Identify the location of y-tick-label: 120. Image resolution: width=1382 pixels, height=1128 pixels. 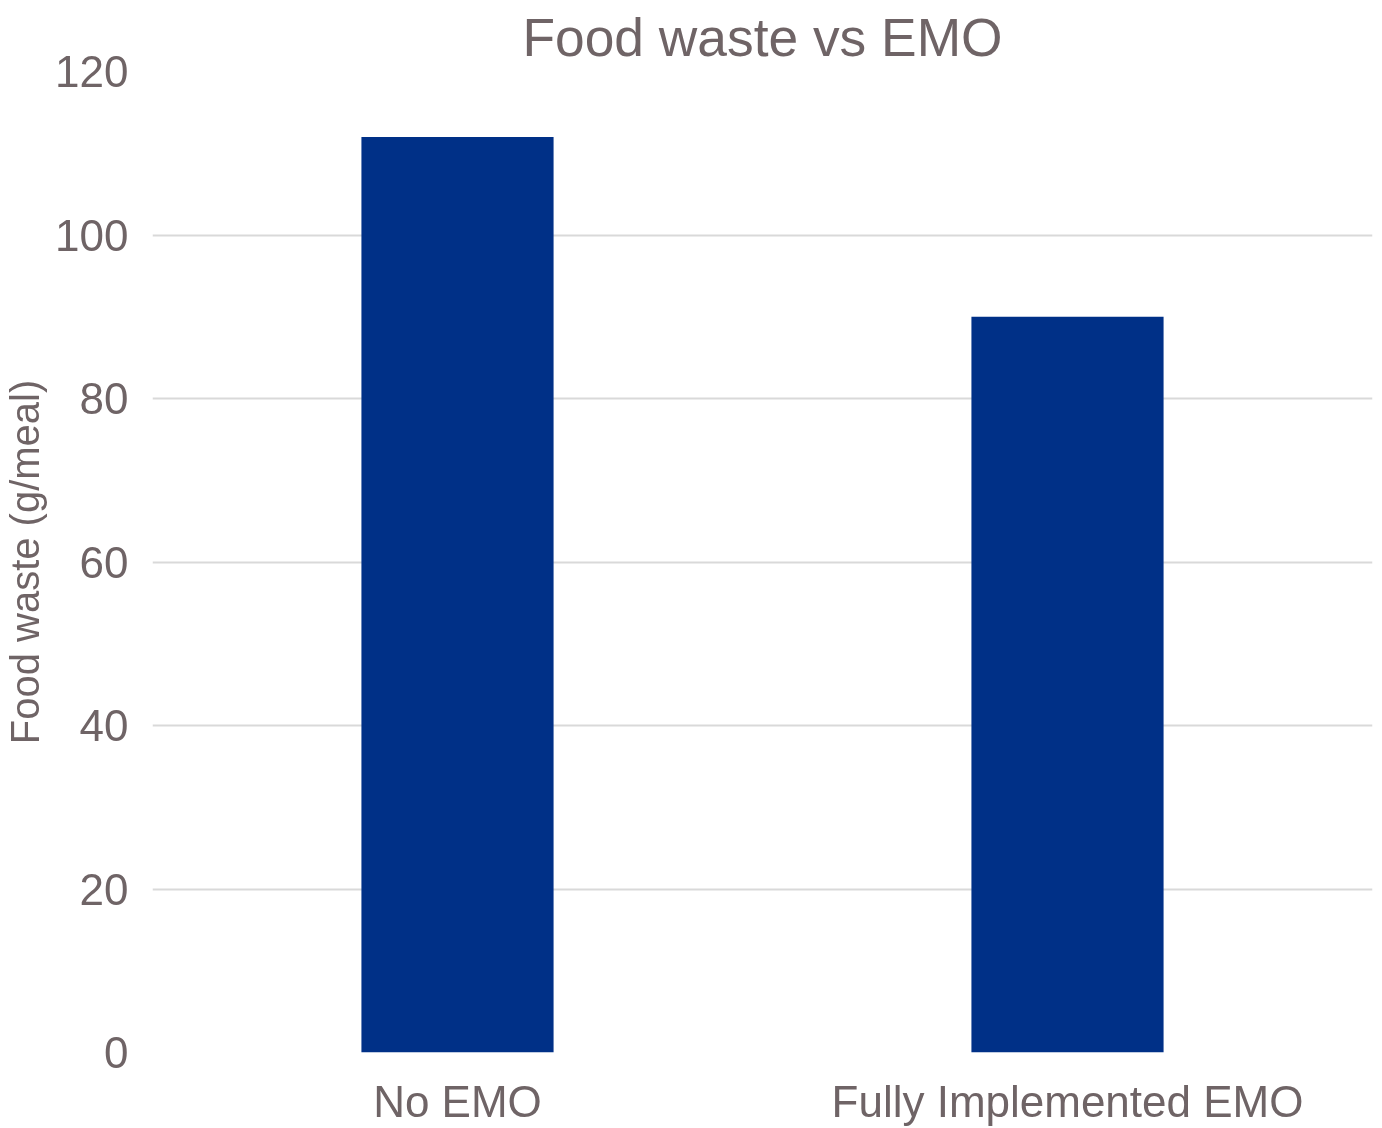
(92, 71).